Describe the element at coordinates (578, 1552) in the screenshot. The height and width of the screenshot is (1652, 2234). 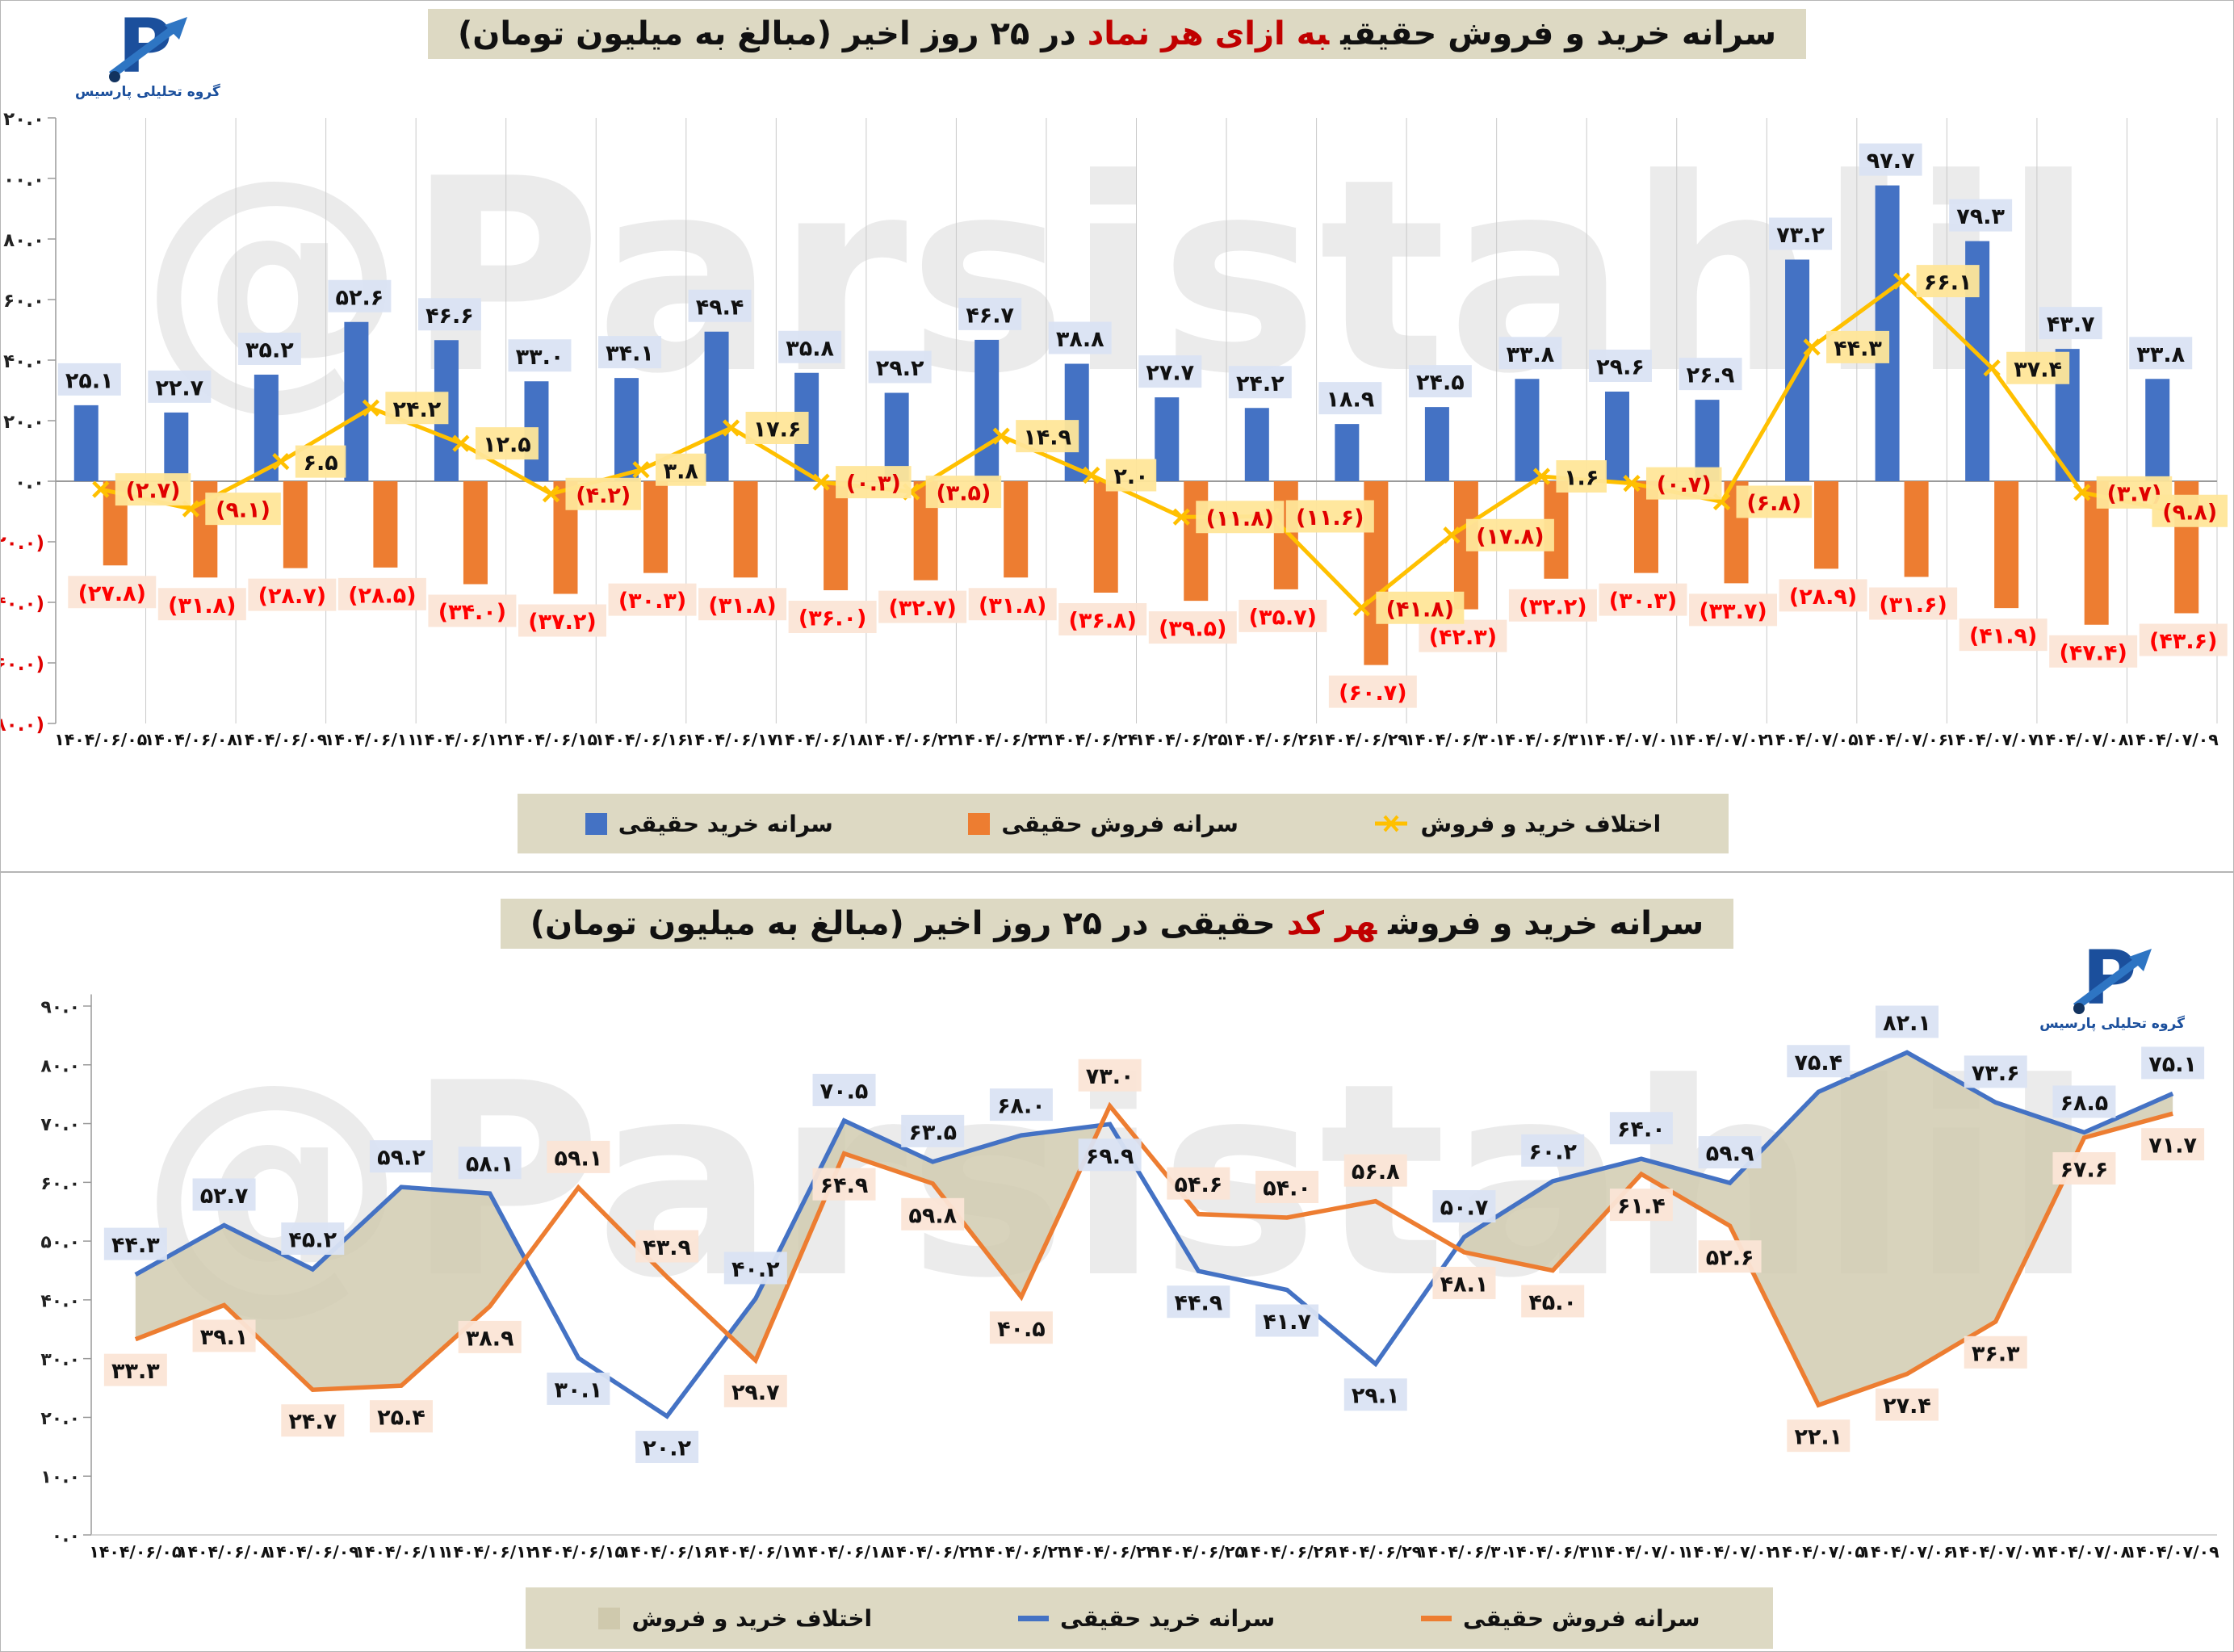
I see `x-axis-label: ۱۴۰۴/۰۶/۱۵` at that location.